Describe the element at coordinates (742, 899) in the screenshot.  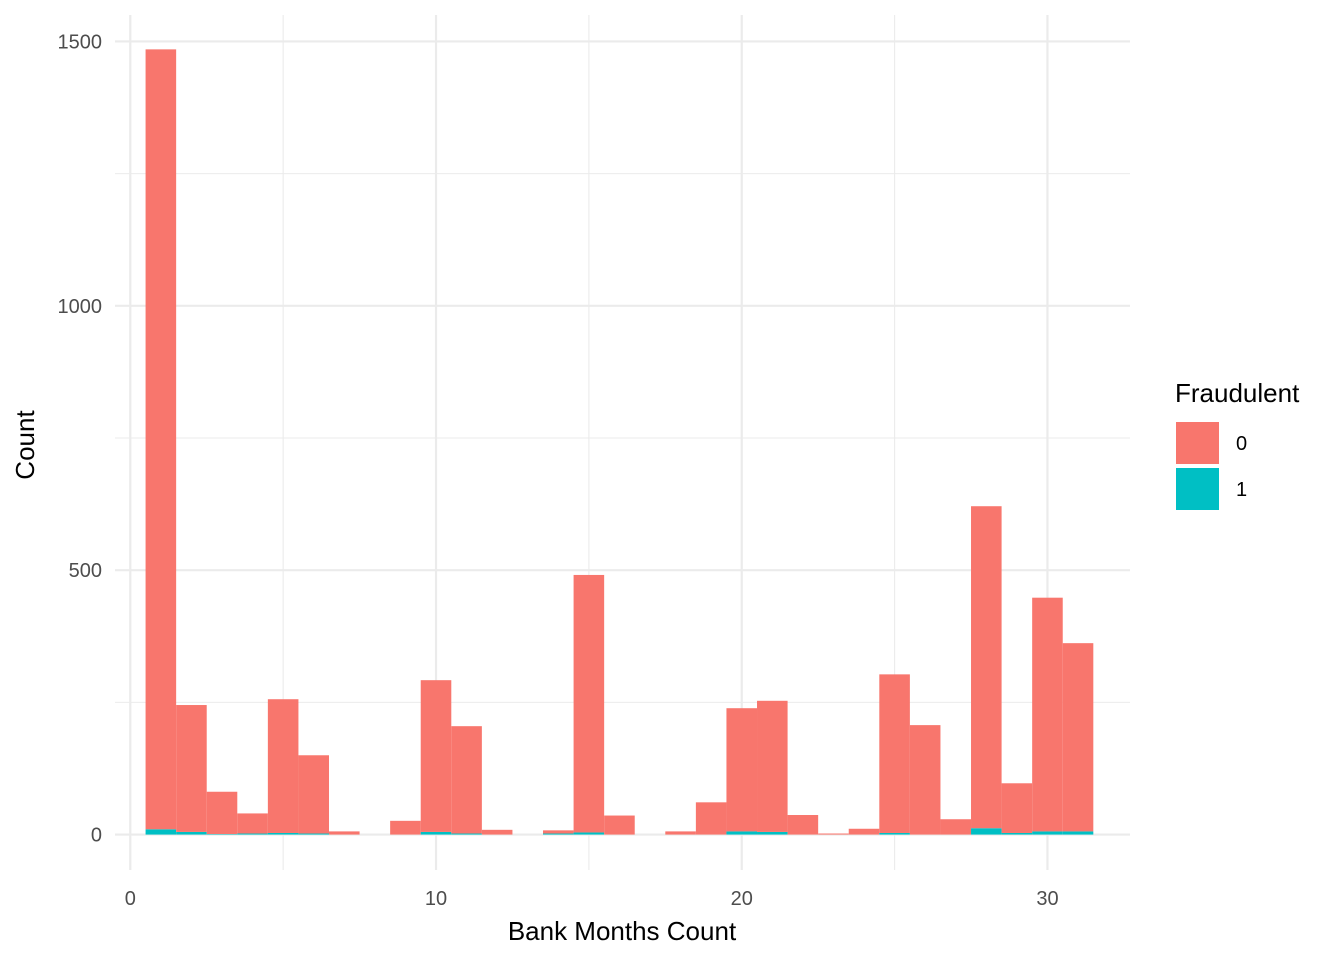
I see `x-tick-label: 20` at that location.